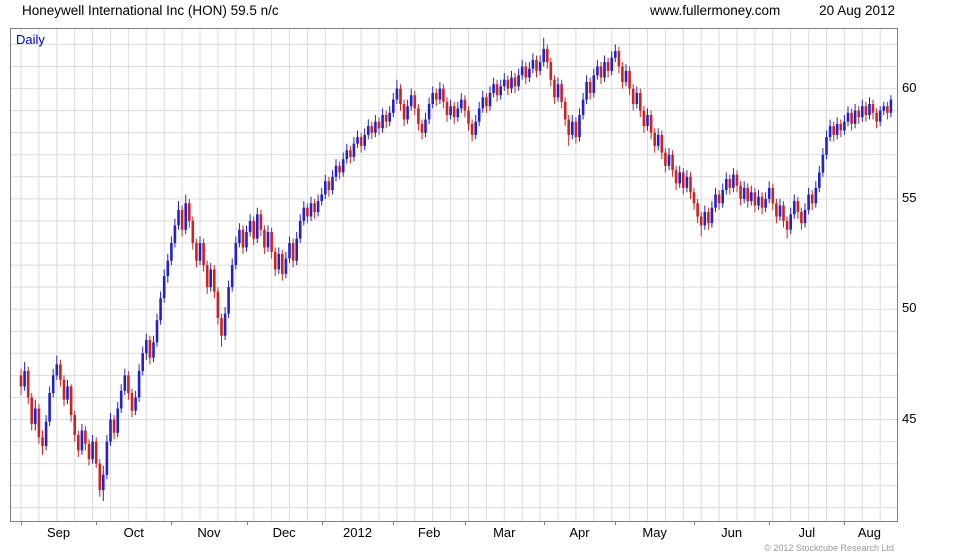 The image size is (980, 560). I want to click on month-axis-label: Jul, so click(807, 532).